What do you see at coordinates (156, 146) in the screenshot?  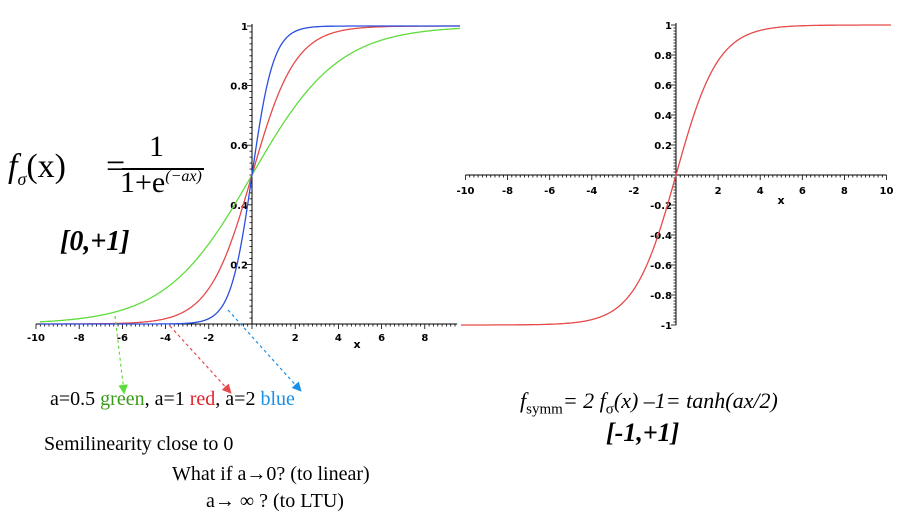 I see `formula-numerator: 1` at bounding box center [156, 146].